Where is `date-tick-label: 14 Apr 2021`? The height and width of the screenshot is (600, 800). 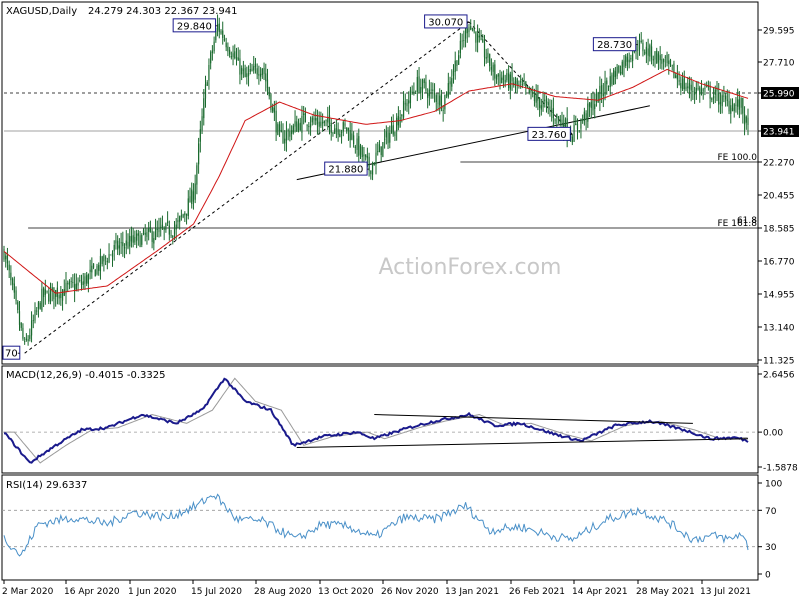
date-tick-label: 14 Apr 2021 is located at coordinates (600, 592).